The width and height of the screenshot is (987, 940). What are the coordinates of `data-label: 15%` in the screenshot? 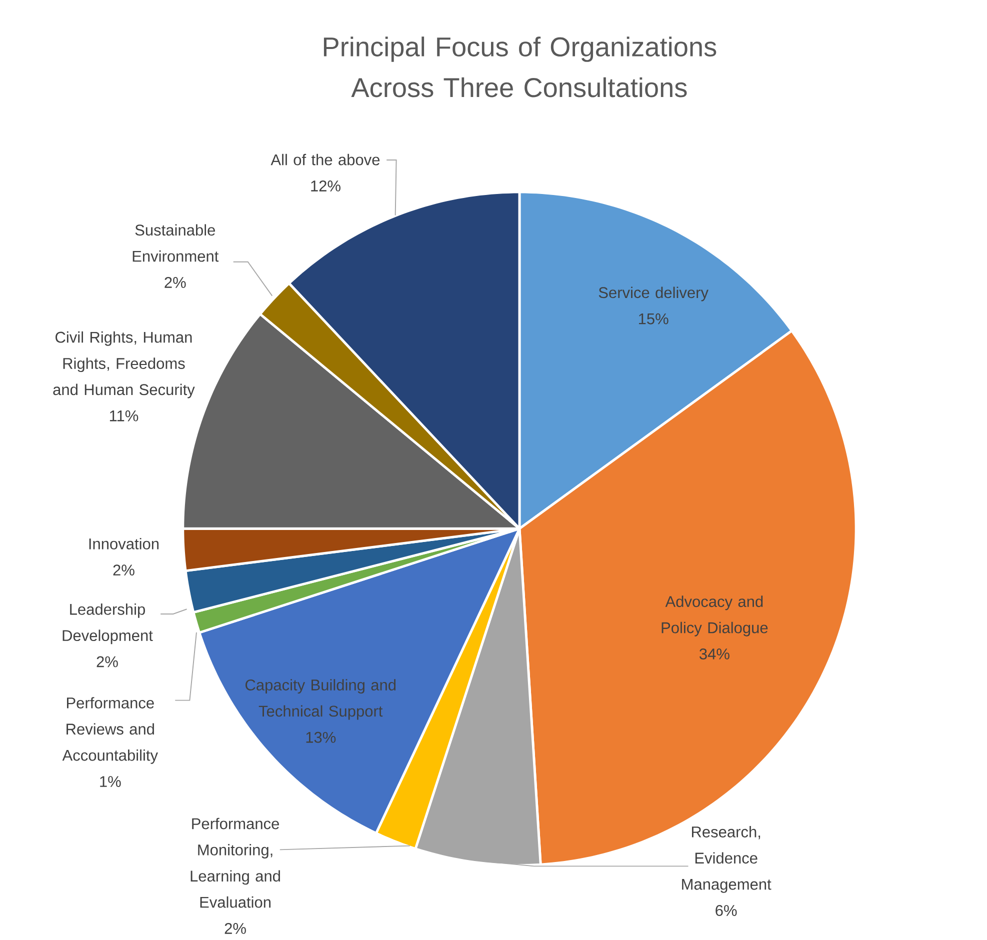 It's located at (653, 318).